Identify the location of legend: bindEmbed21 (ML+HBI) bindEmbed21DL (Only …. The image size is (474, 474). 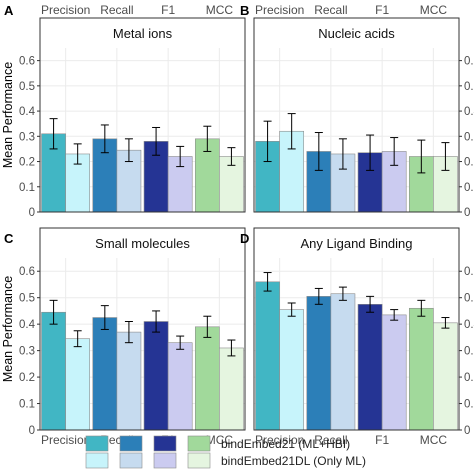
(225, 452).